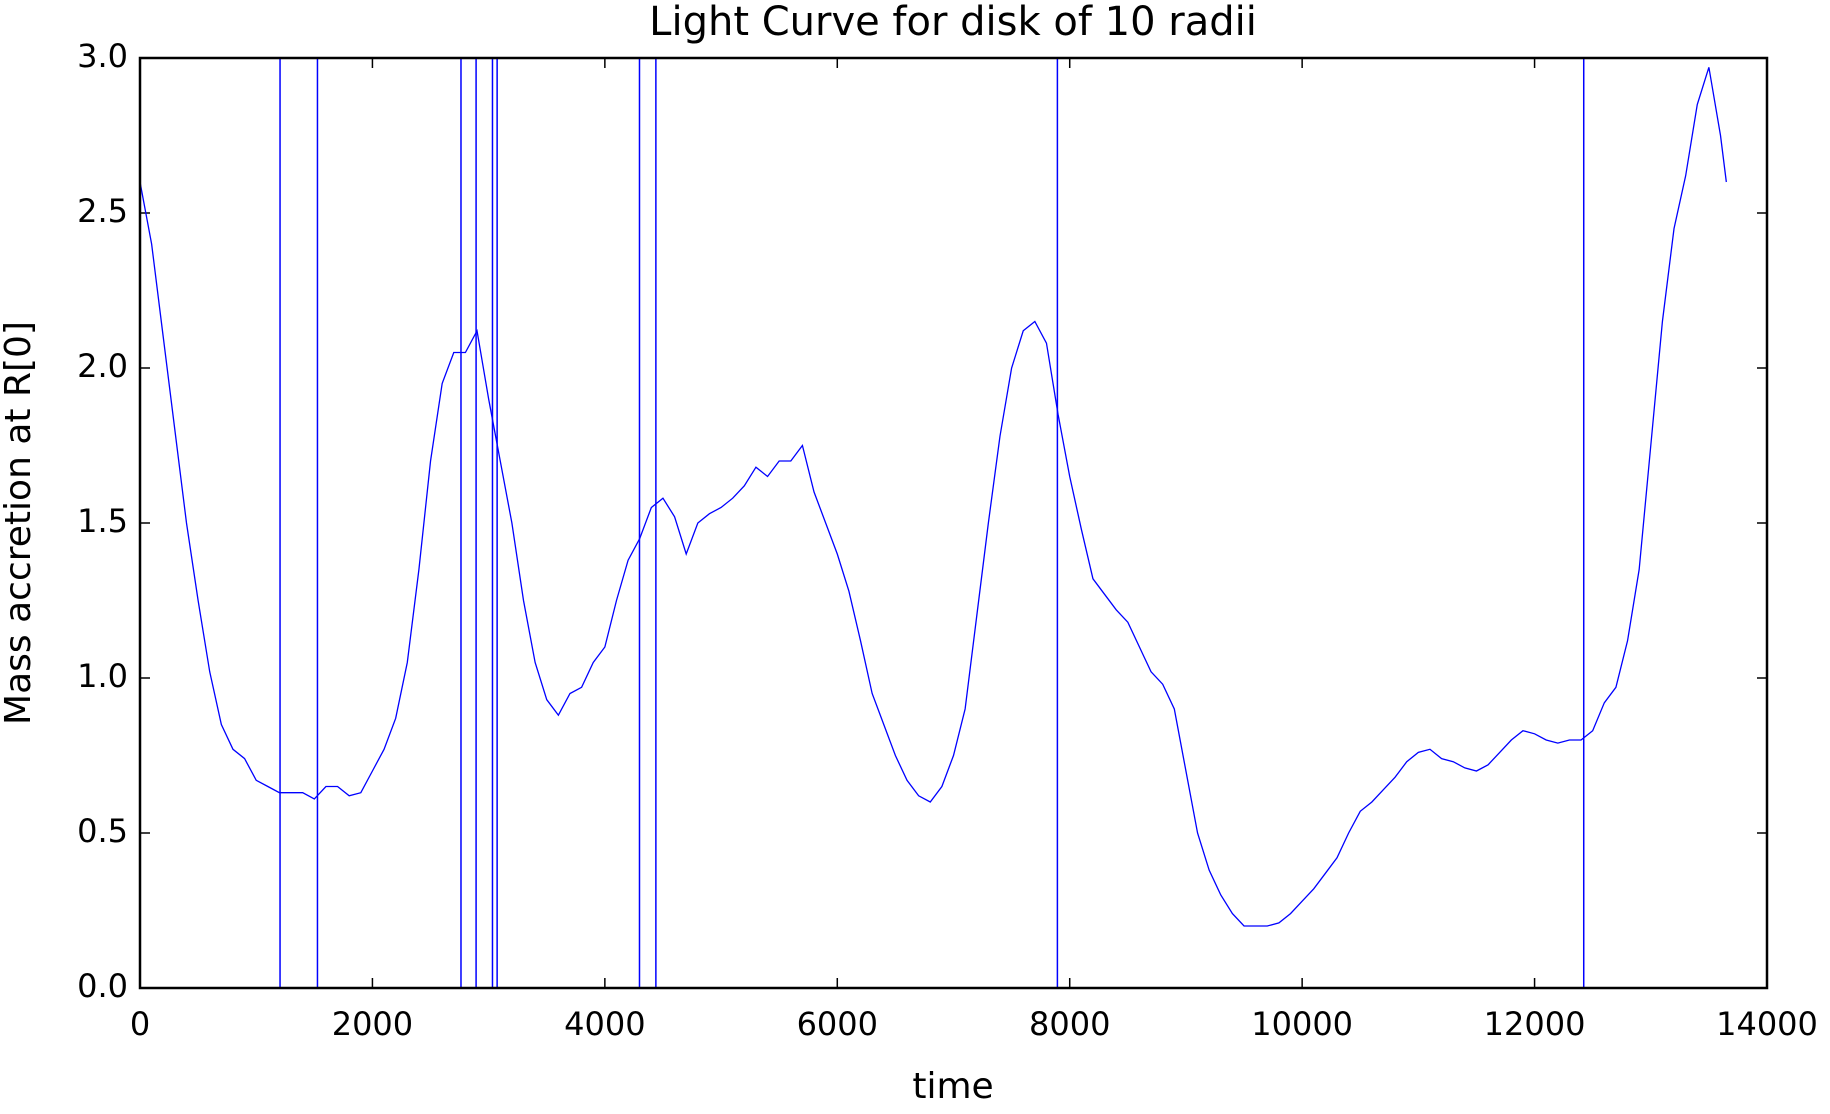 This screenshot has height=1114, width=1830. Describe the element at coordinates (102, 56) in the screenshot. I see `y-tick-label: 3.0` at that location.